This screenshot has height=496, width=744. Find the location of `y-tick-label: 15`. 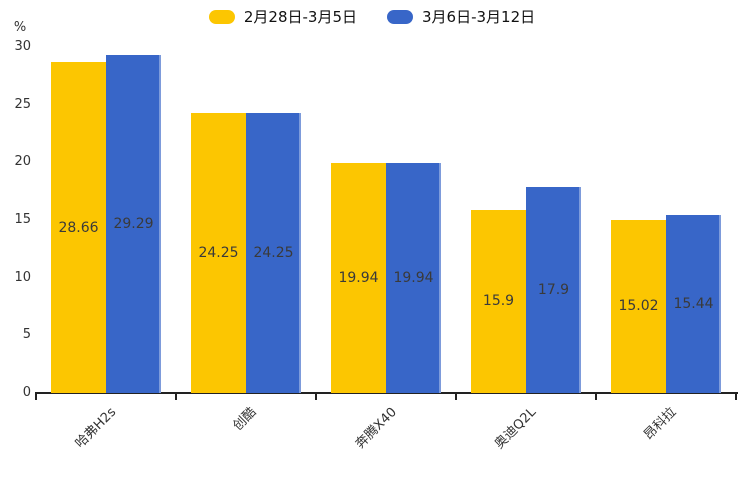

y-tick-label: 15 is located at coordinates (22, 219).